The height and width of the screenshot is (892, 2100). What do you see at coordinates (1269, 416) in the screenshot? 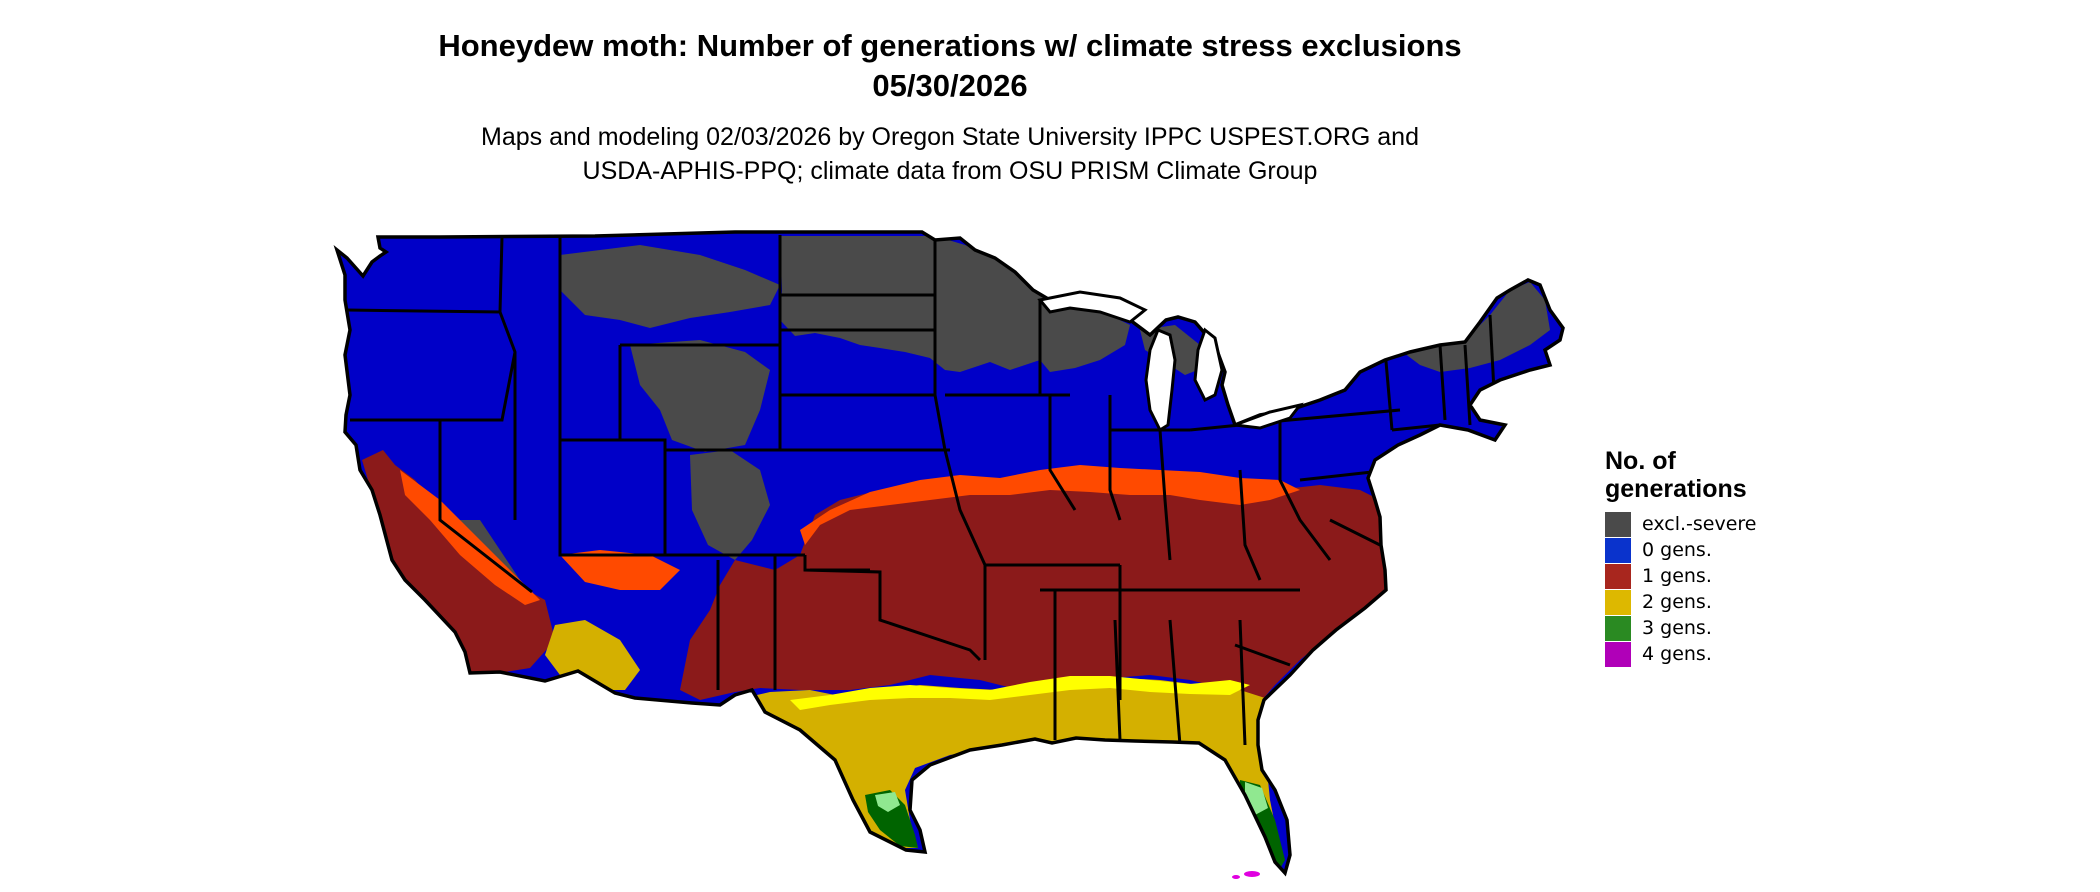
I see `lake-erie` at bounding box center [1269, 416].